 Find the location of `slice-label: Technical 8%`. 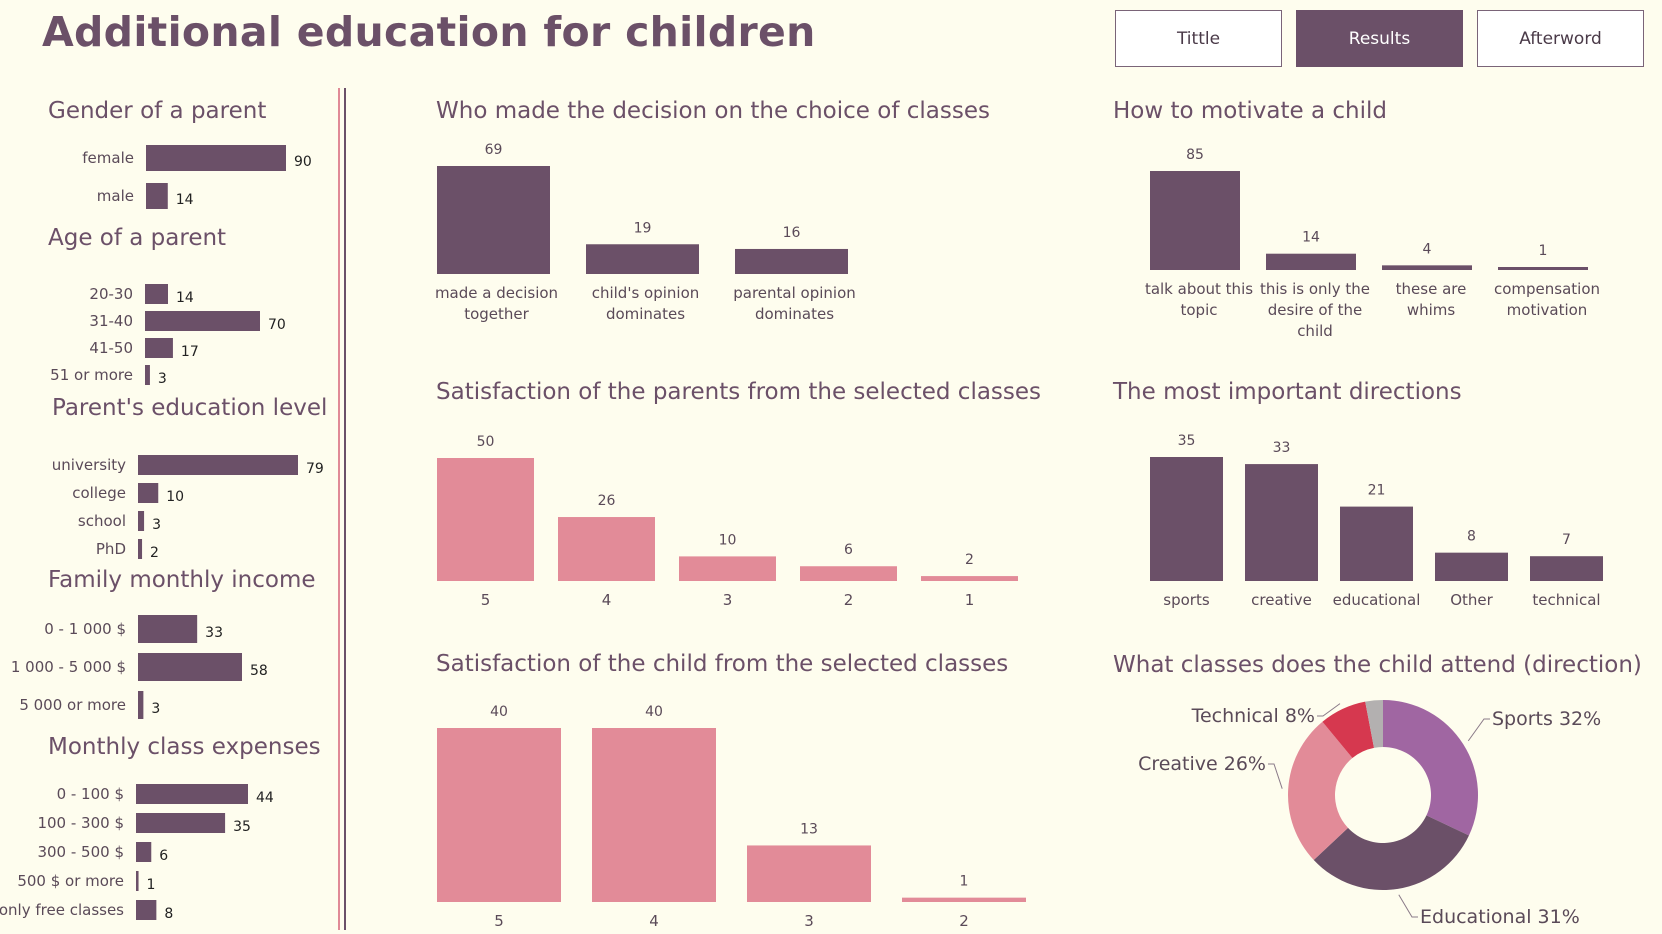

slice-label: Technical 8% is located at coordinates (1253, 716).